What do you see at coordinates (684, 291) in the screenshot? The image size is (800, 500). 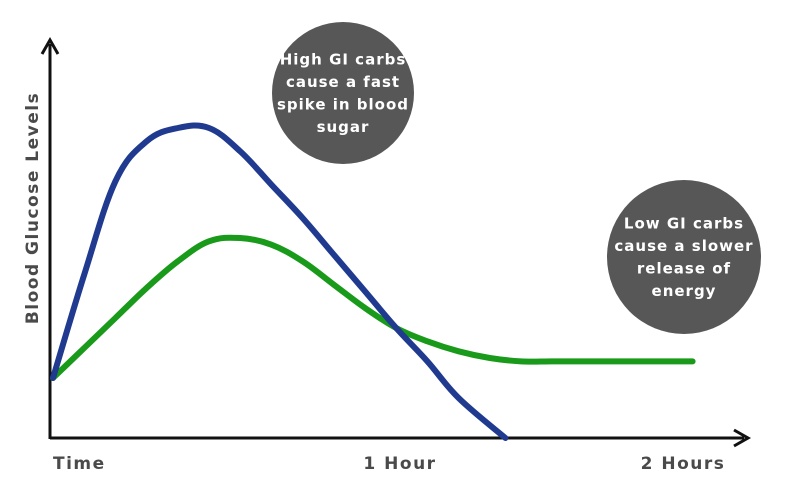 I see `annotation-text-line: energy` at bounding box center [684, 291].